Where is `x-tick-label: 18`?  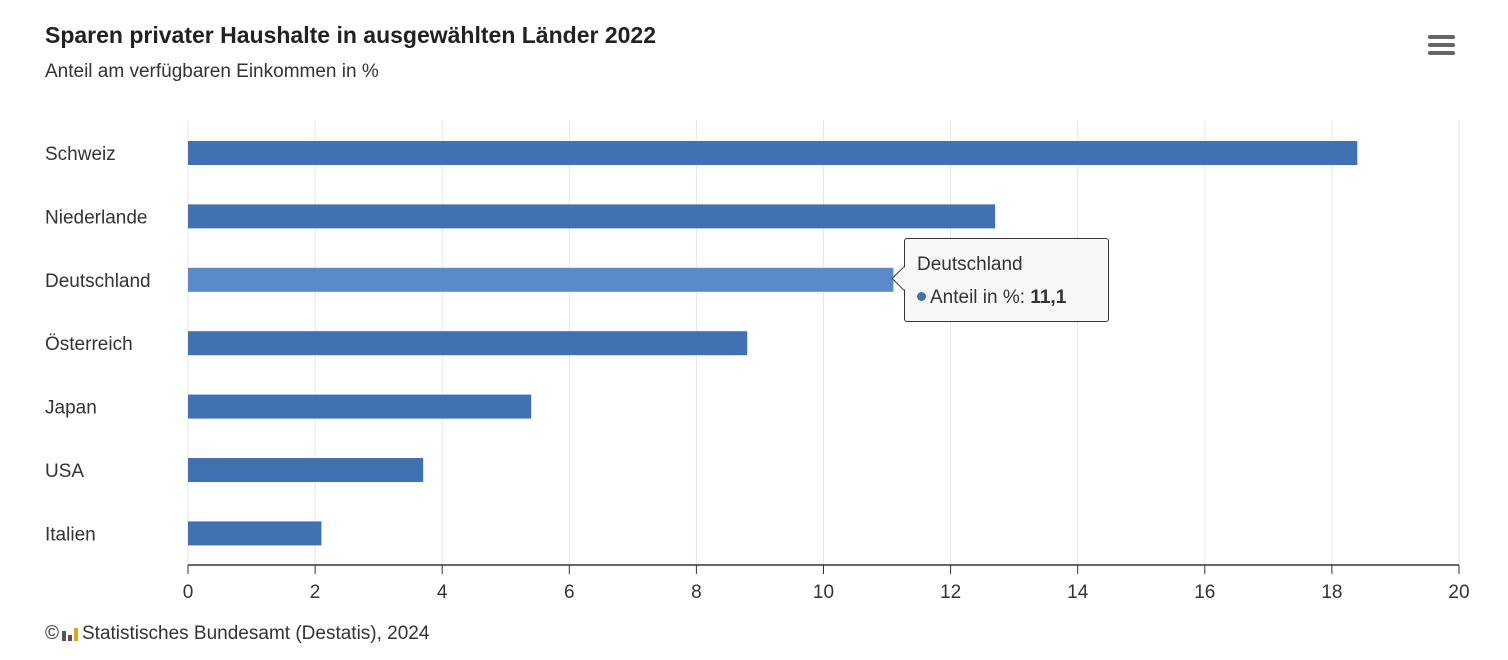
x-tick-label: 18 is located at coordinates (1331, 592).